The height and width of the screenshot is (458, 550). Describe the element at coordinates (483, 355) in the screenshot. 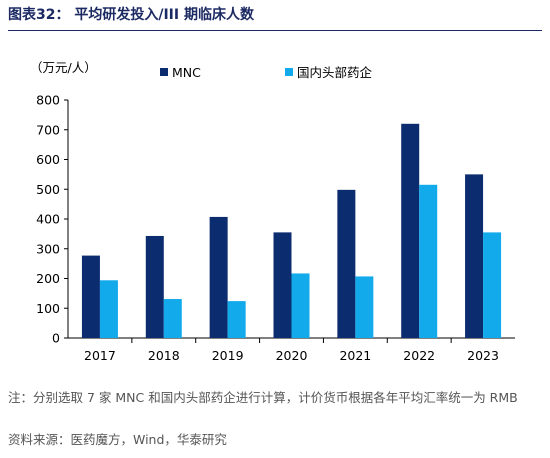

I see `x-tick-label: 2023` at that location.